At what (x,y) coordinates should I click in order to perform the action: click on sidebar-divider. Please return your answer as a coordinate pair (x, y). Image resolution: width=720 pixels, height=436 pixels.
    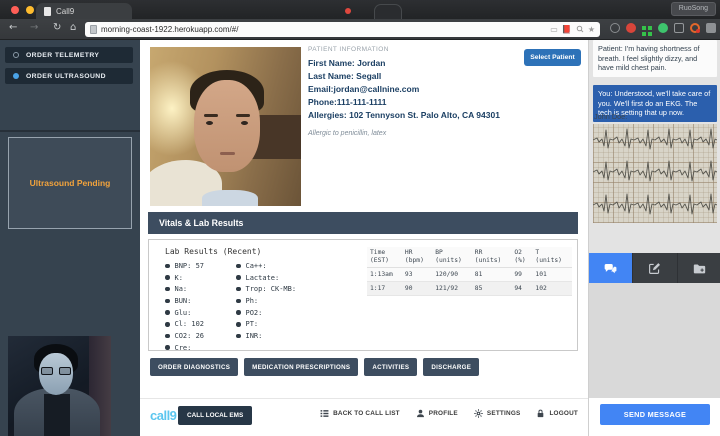
    Looking at the image, I should click on (70, 131).